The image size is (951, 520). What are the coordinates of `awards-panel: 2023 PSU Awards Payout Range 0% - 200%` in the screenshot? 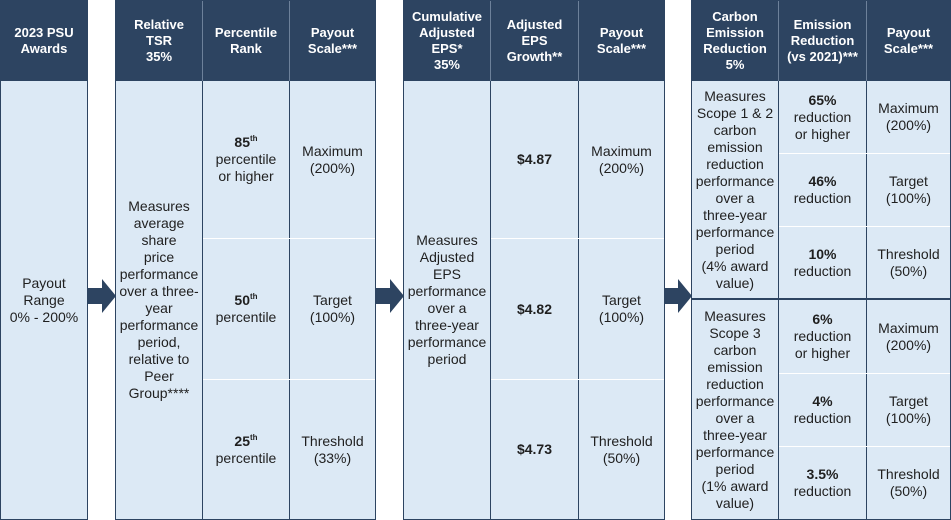 It's located at (44, 260).